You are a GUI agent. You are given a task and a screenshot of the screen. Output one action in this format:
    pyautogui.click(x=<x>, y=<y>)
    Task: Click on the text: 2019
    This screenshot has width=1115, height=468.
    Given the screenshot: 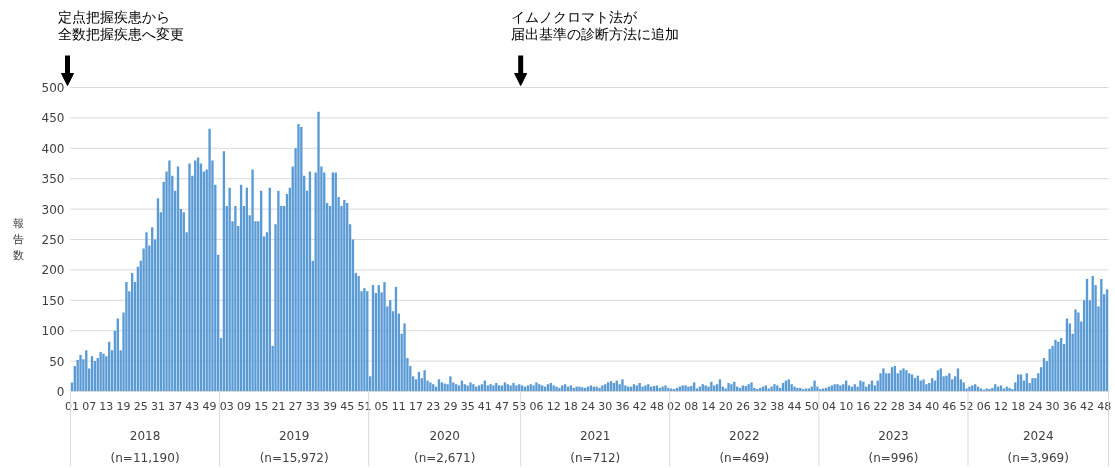 What is the action you would take?
    pyautogui.click(x=294, y=436)
    